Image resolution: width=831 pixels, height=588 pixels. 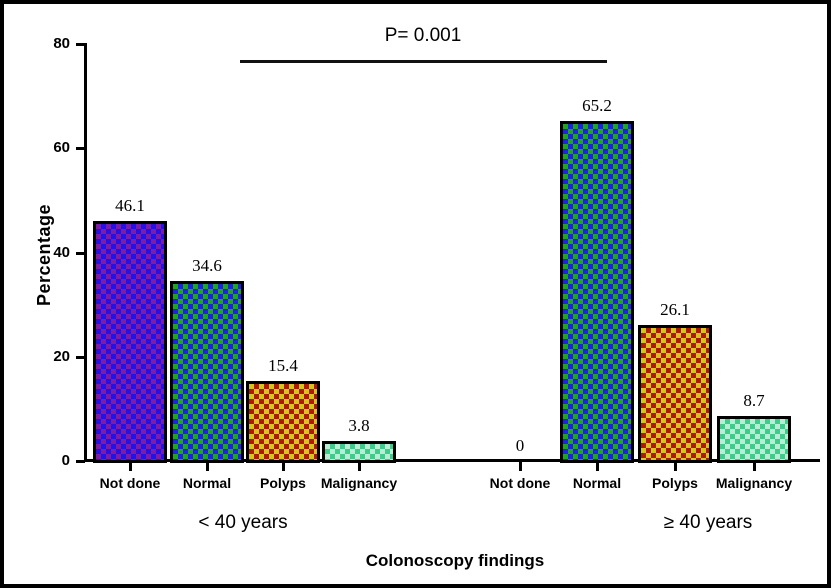 I want to click on bar-value-label: 34.6, so click(x=207, y=265).